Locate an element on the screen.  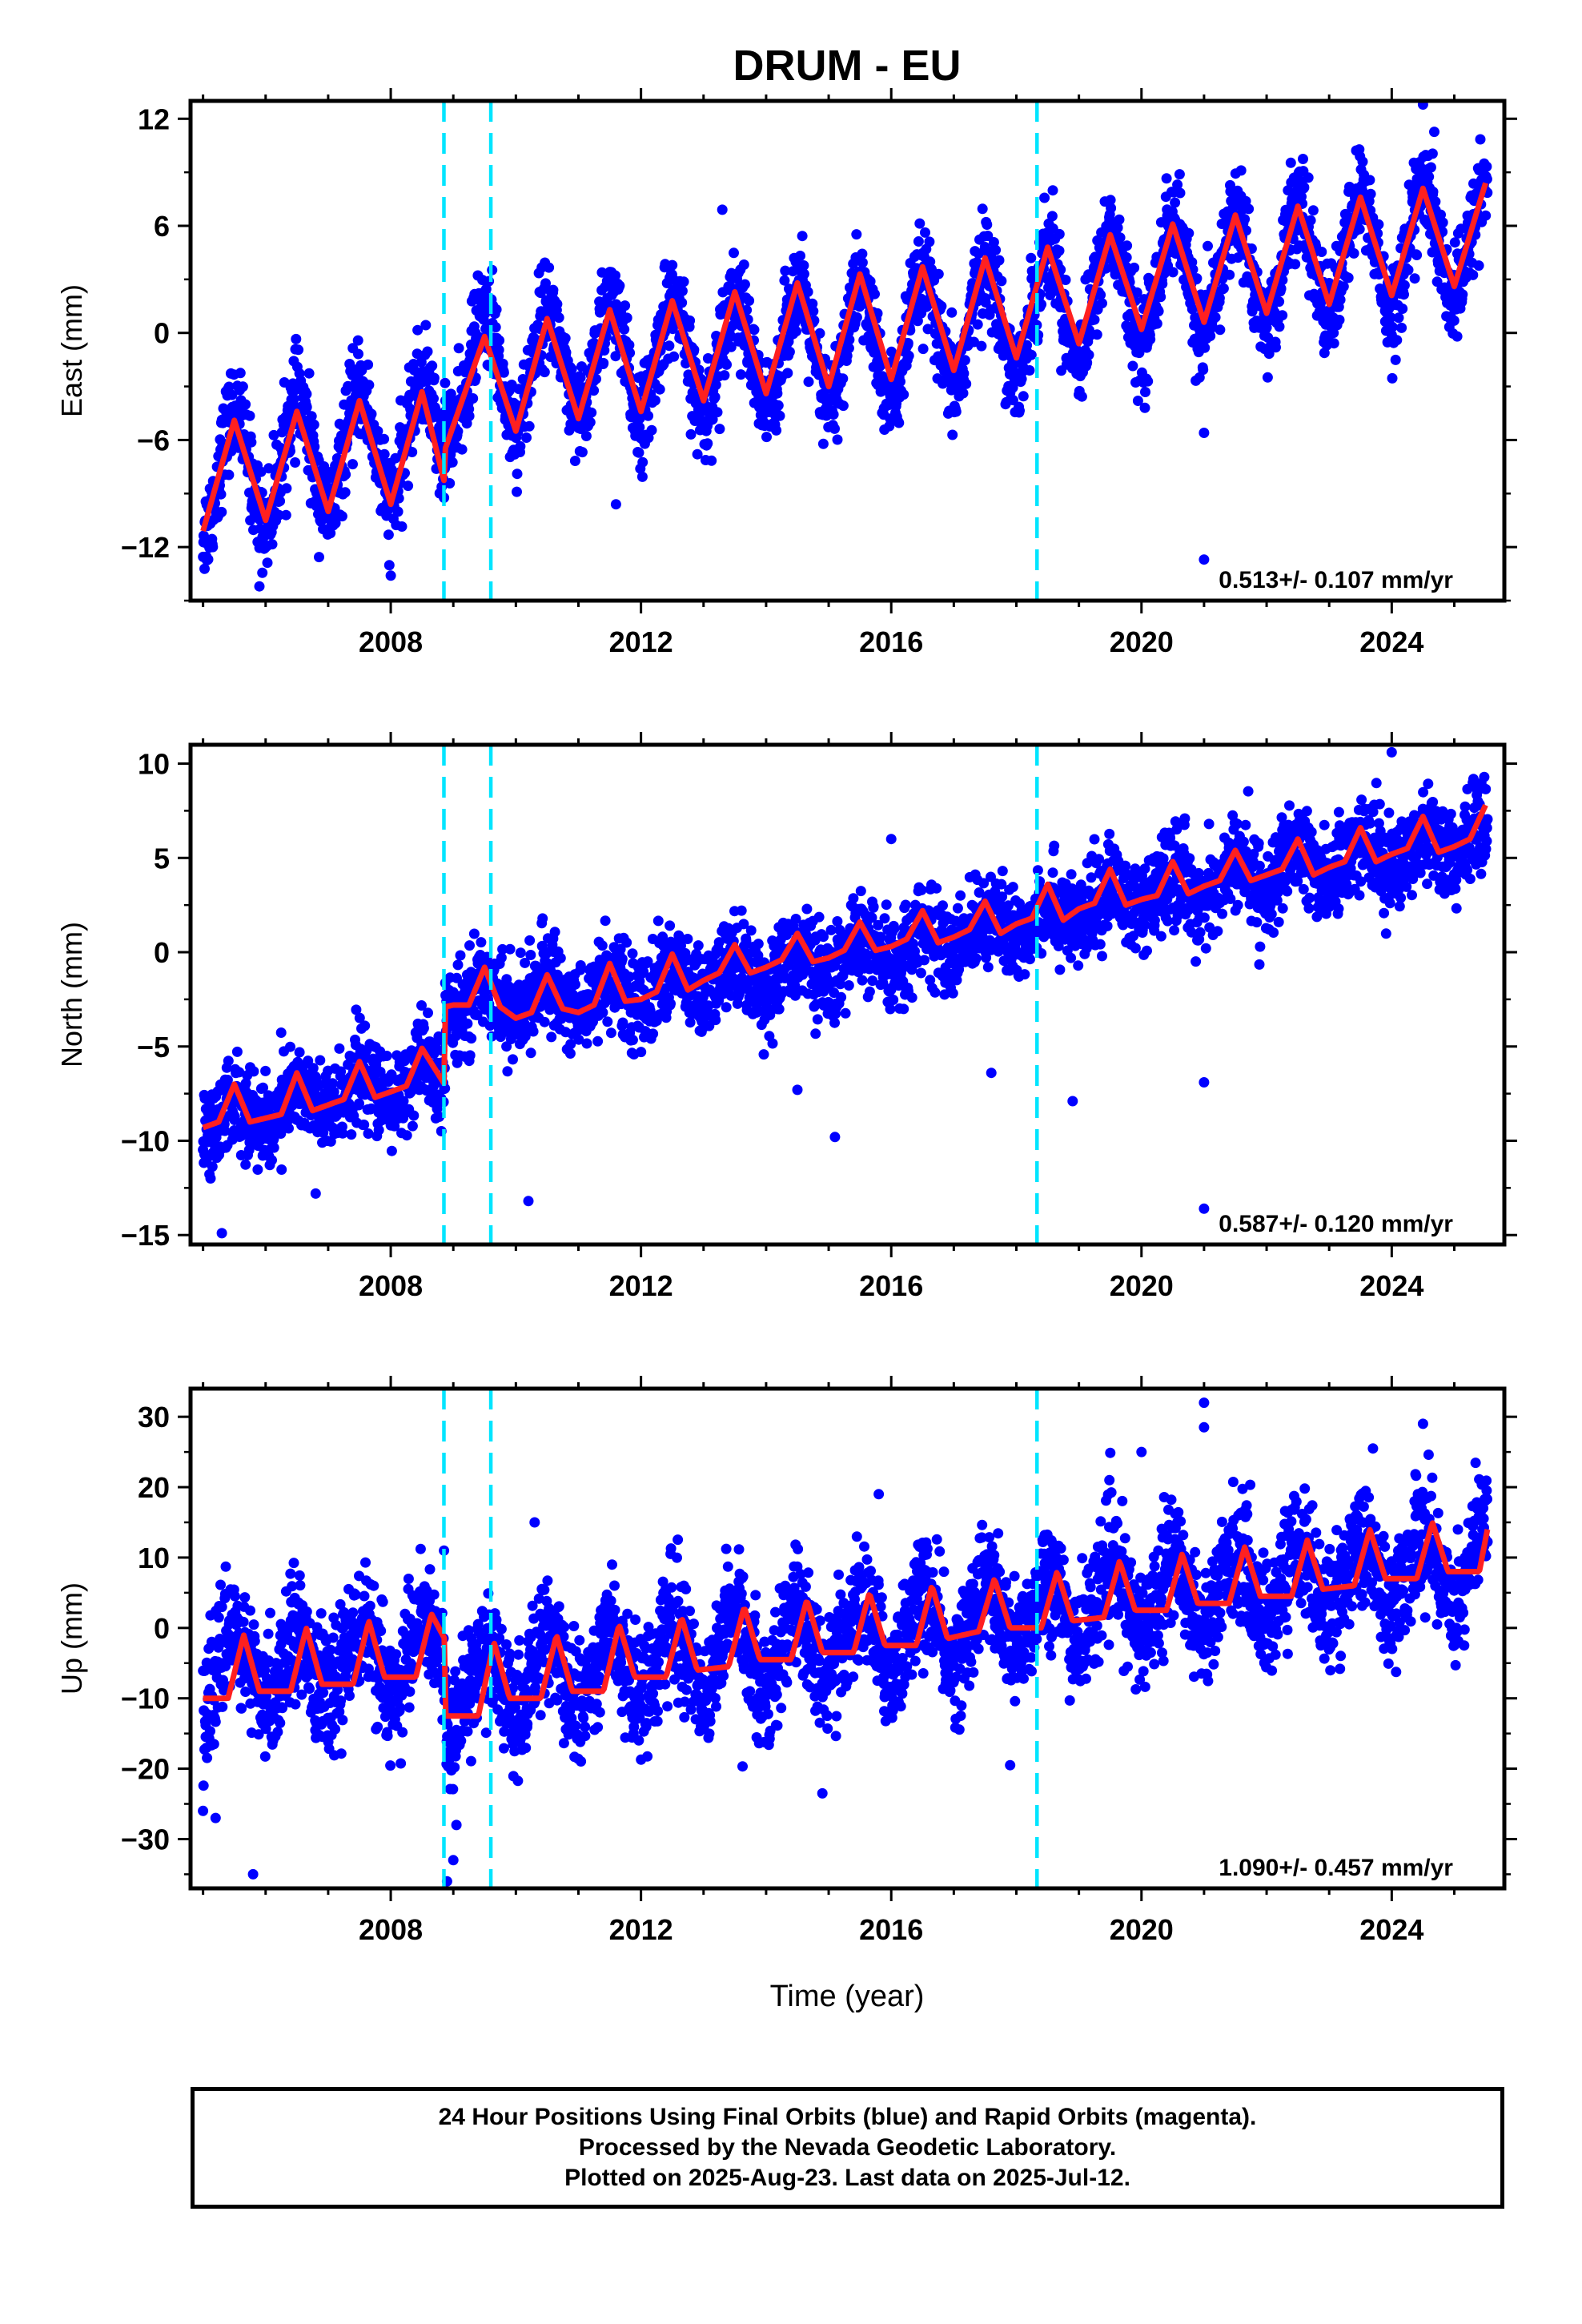
rate-label-east: 0.513+/- 0.107 mm/yr is located at coordinates (1336, 580).